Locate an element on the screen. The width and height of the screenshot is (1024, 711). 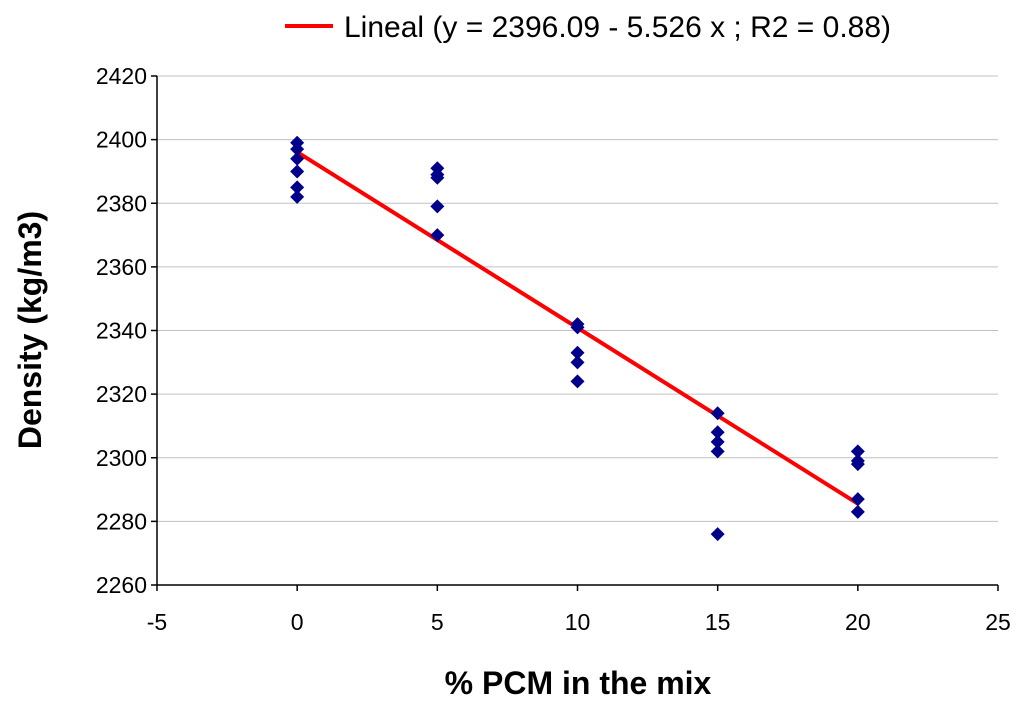
y-tick-label: 2280 is located at coordinates (121, 521).